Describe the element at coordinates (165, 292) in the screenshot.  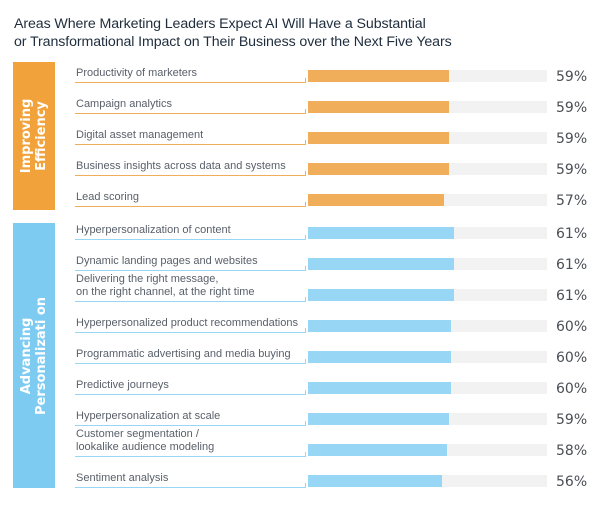
I see `category-label-line: on the right channel, at the right time` at that location.